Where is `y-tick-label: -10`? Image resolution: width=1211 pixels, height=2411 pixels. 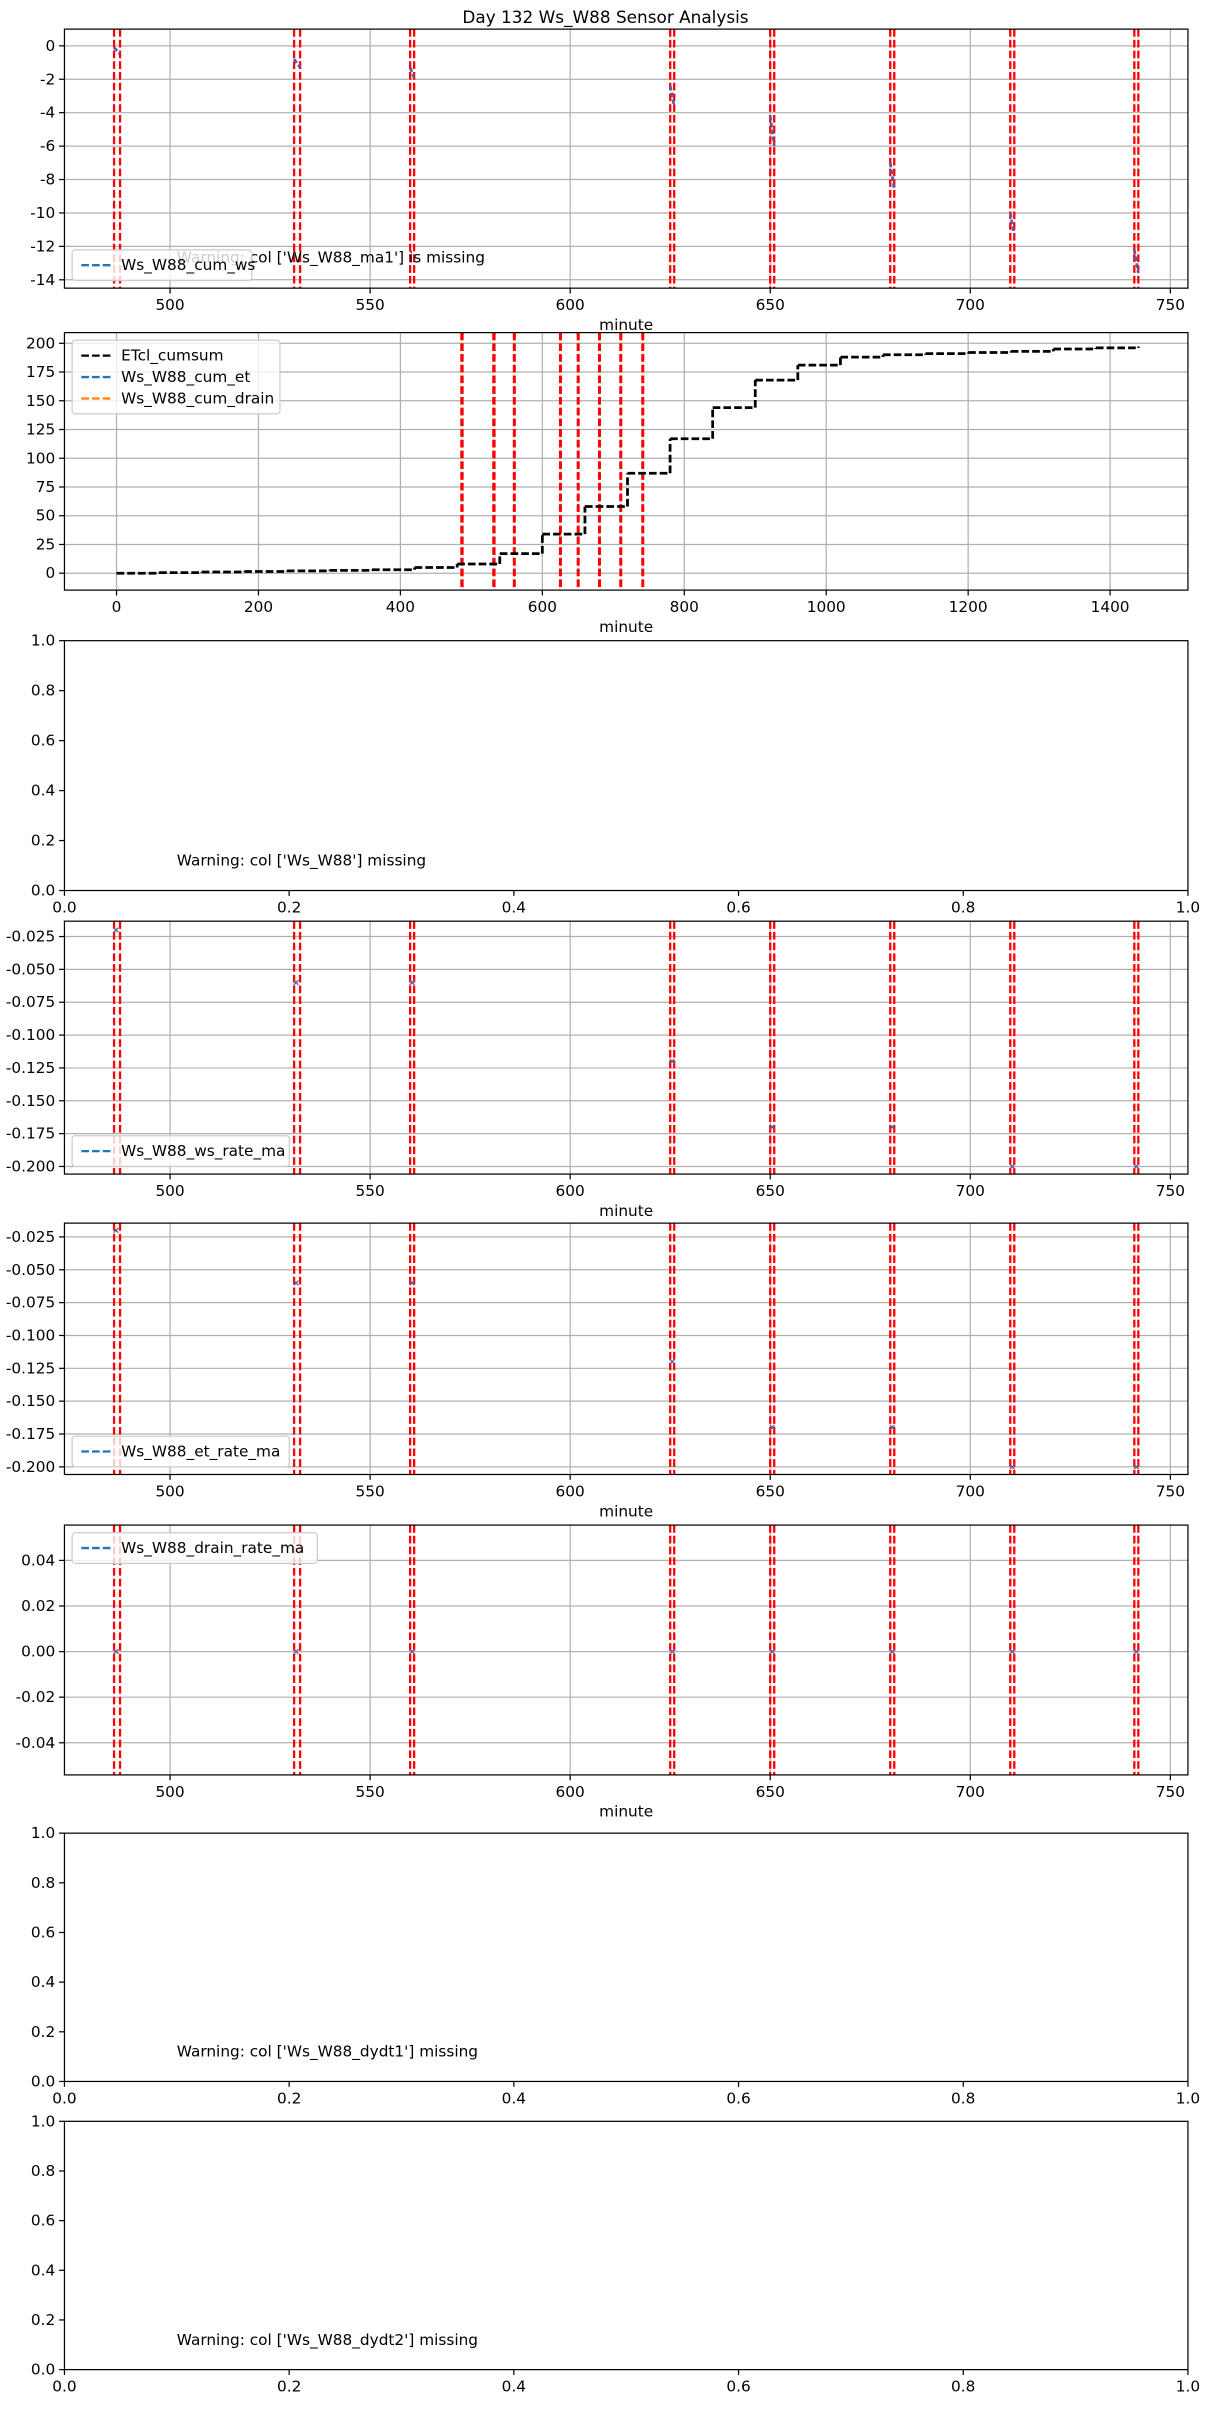 y-tick-label: -10 is located at coordinates (42, 213).